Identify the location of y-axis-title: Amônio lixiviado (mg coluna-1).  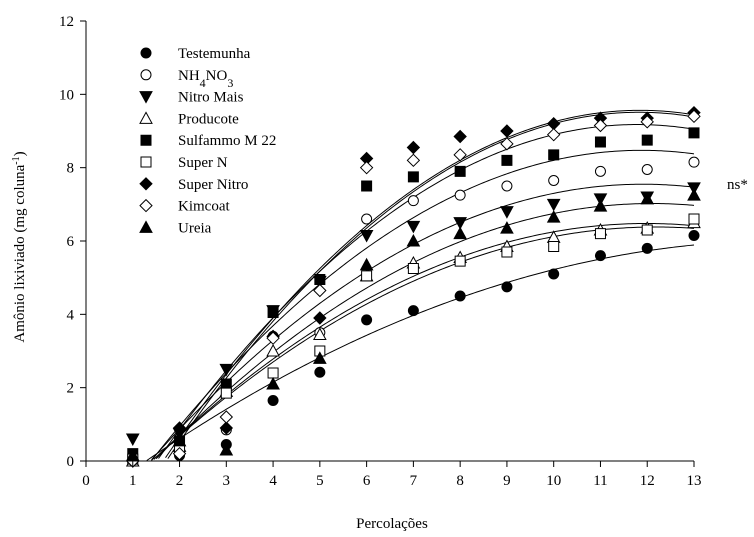
(20, 246).